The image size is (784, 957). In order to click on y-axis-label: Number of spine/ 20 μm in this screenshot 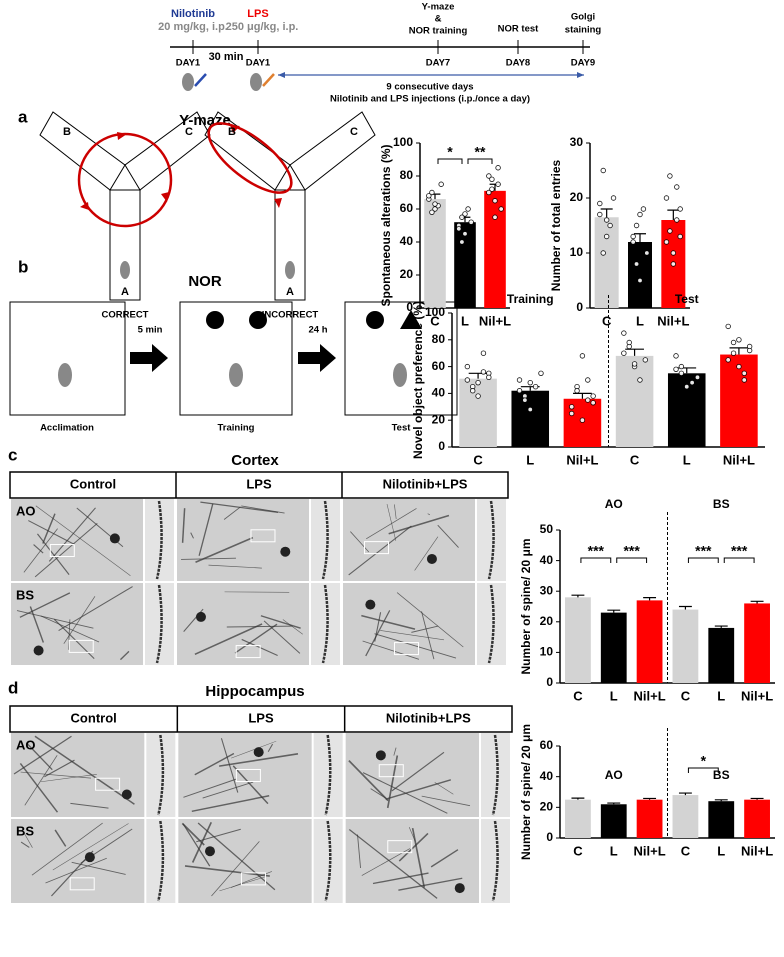, I will do `click(526, 792)`.